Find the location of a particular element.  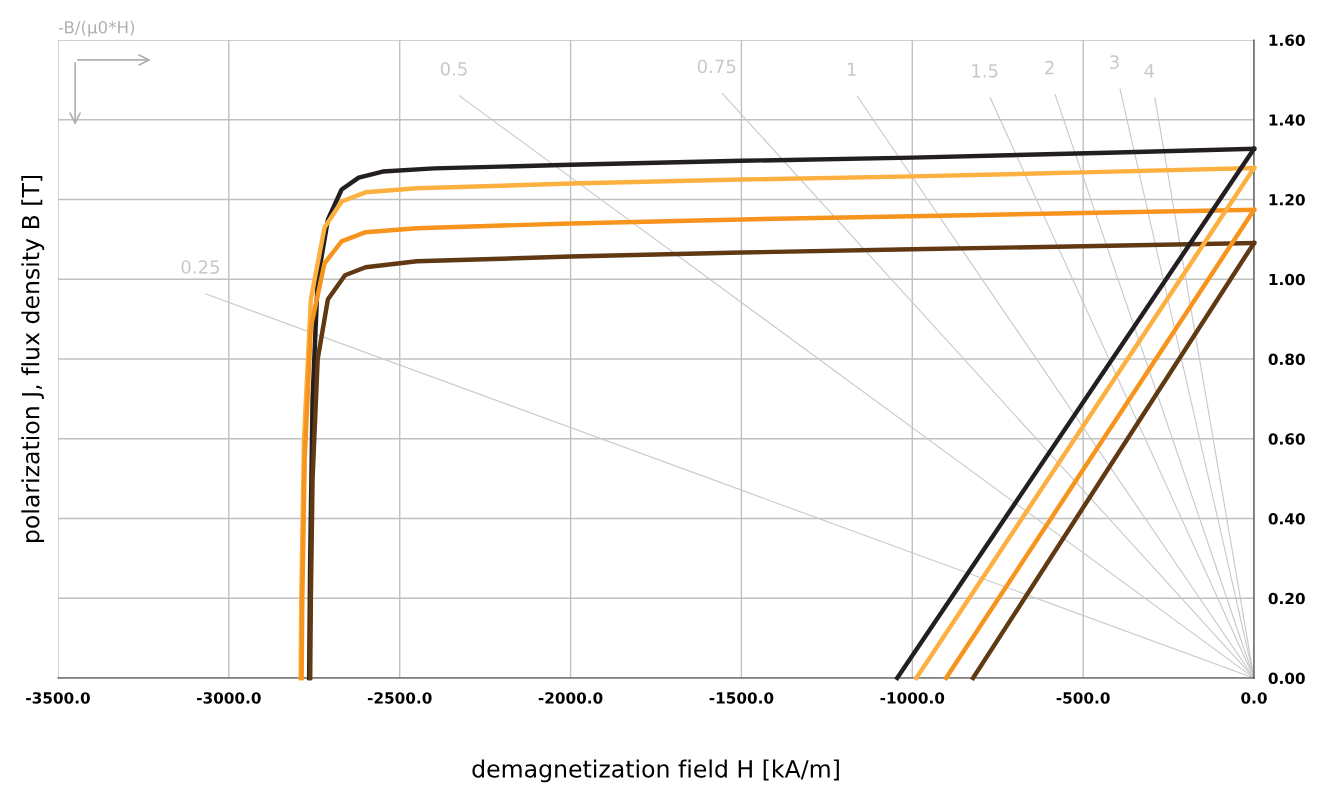

y-tick-label: 0.80 is located at coordinates (1286, 359).